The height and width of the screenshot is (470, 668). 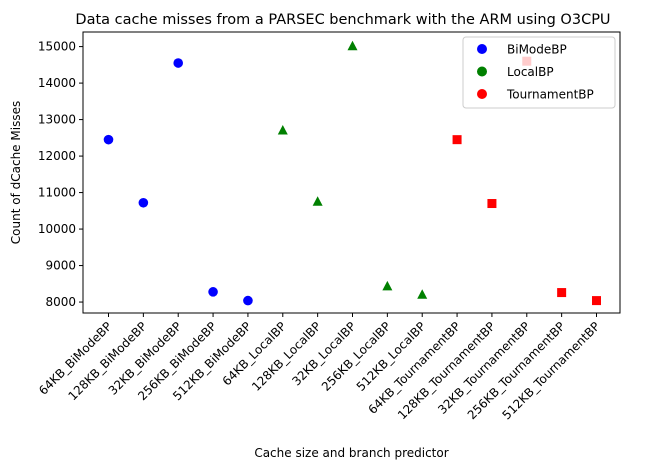 What do you see at coordinates (482, 49) in the screenshot?
I see `legend-marker-bimodebp` at bounding box center [482, 49].